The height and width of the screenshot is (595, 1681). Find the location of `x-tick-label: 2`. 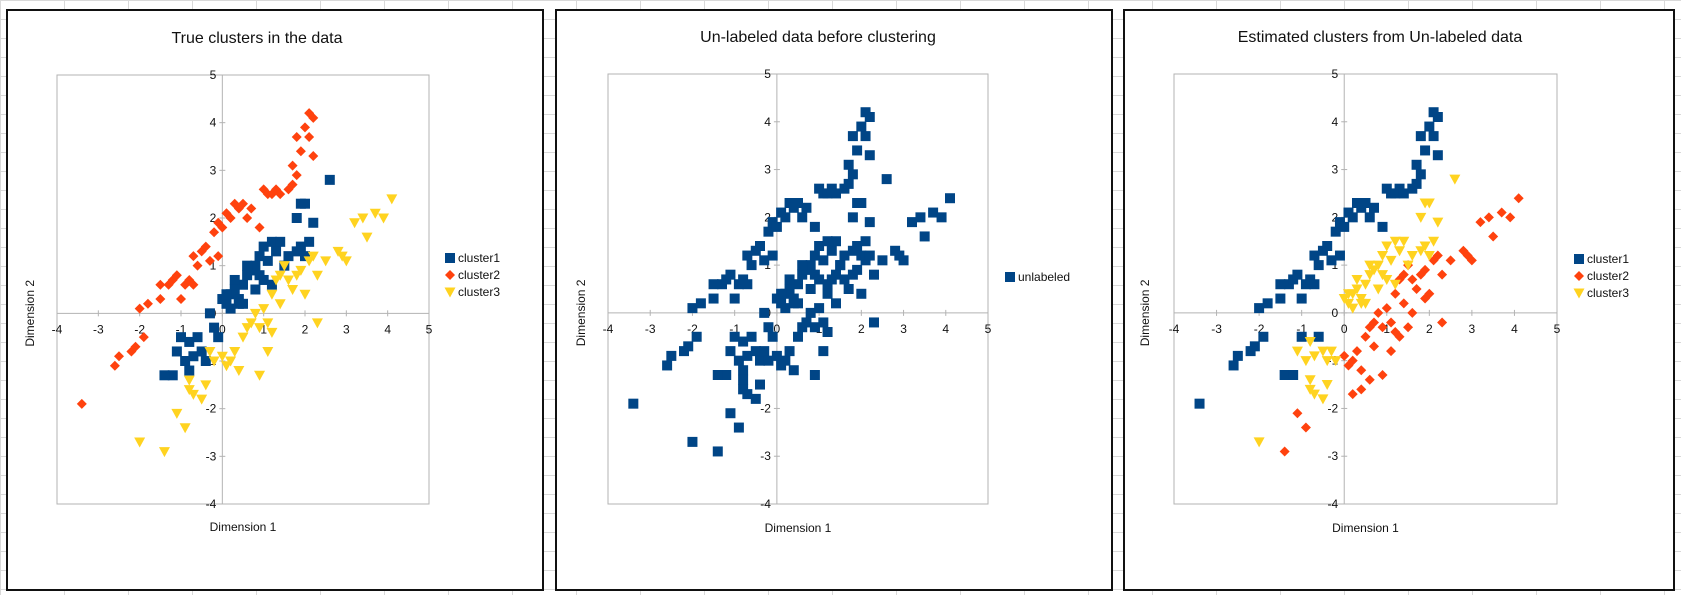

x-tick-label: 2 is located at coordinates (305, 329).